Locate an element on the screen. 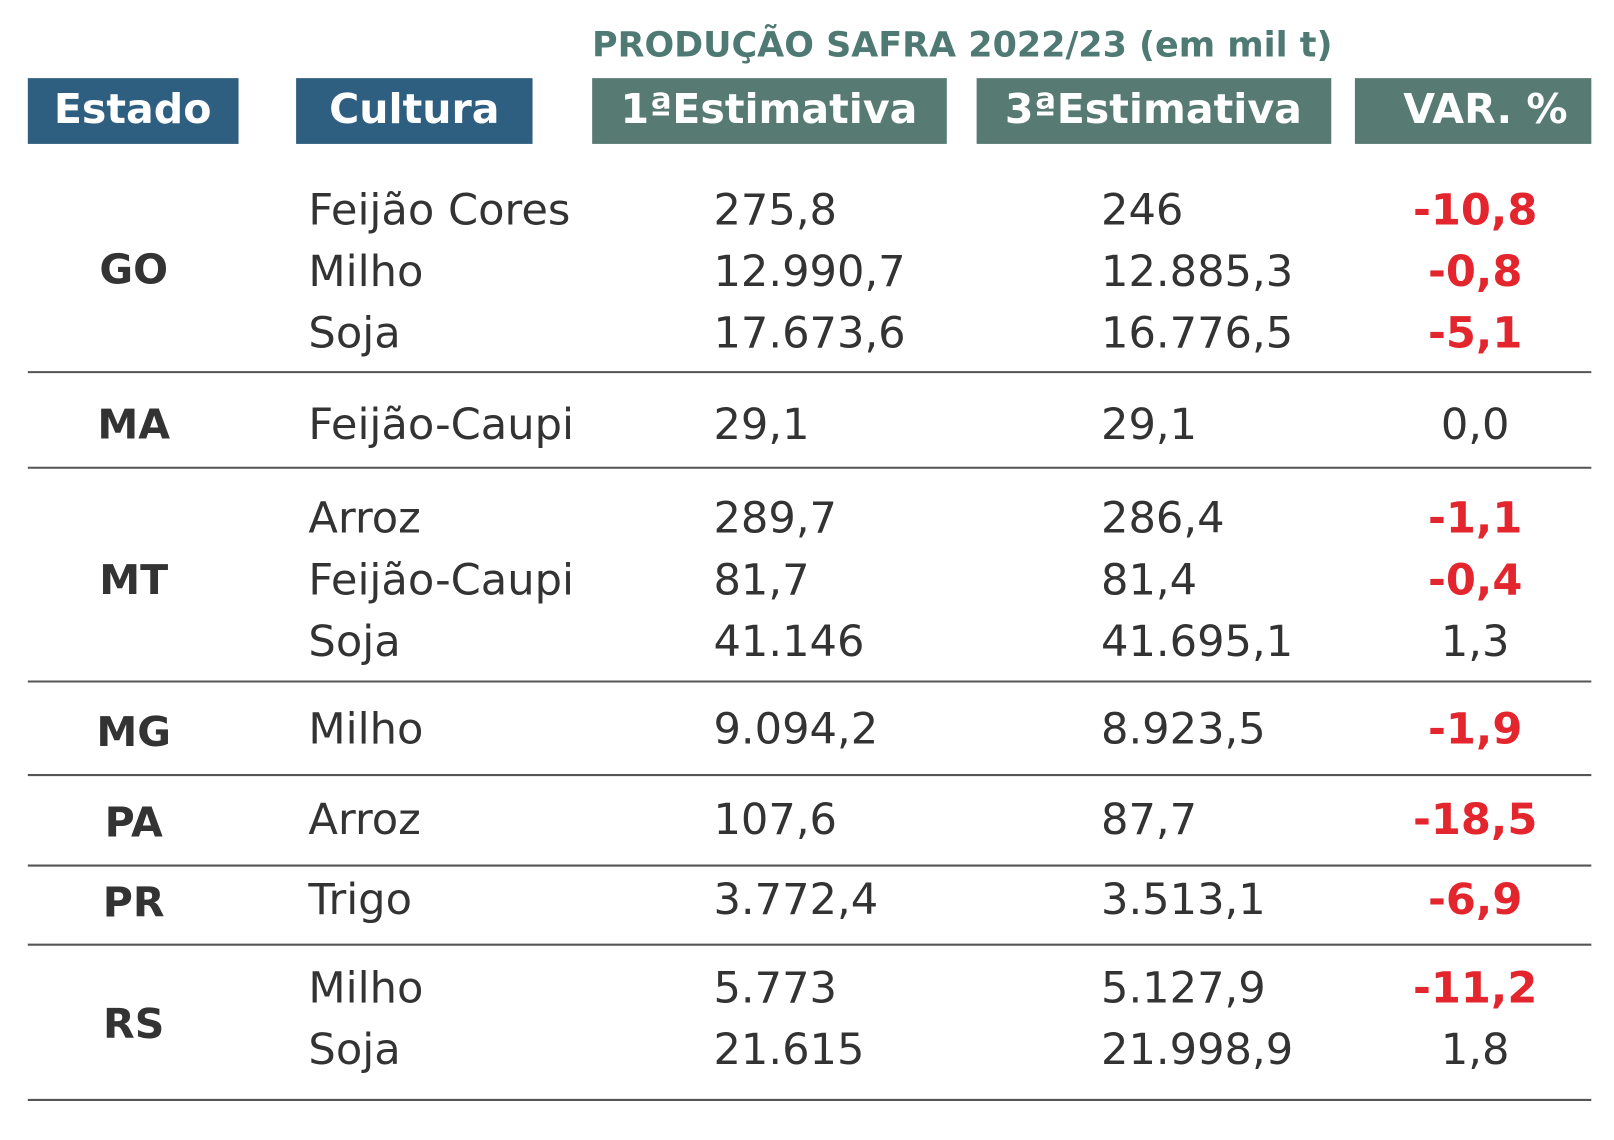 The width and height of the screenshot is (1614, 1140). state-label: MG is located at coordinates (133, 732).